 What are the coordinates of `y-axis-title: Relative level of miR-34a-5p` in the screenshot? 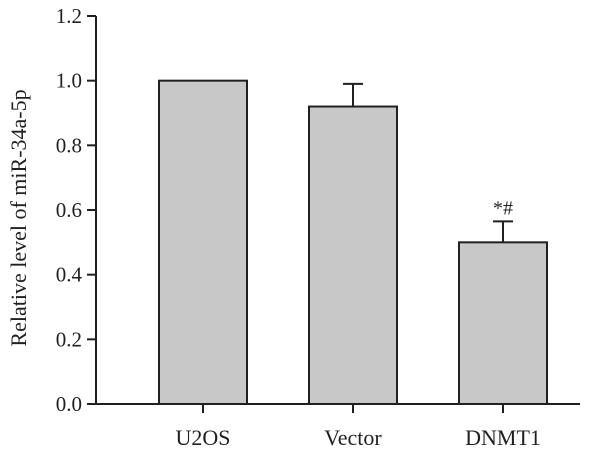 It's located at (18, 217).